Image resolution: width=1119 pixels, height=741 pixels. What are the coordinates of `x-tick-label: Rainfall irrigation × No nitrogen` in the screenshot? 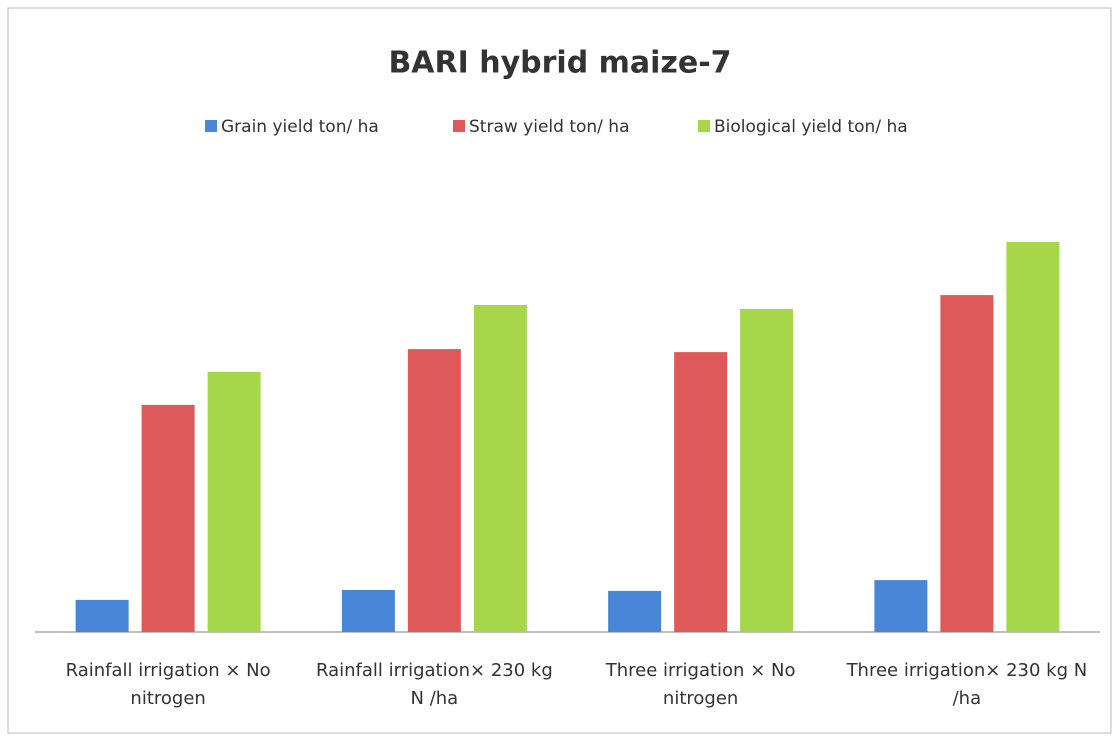 It's located at (168, 684).